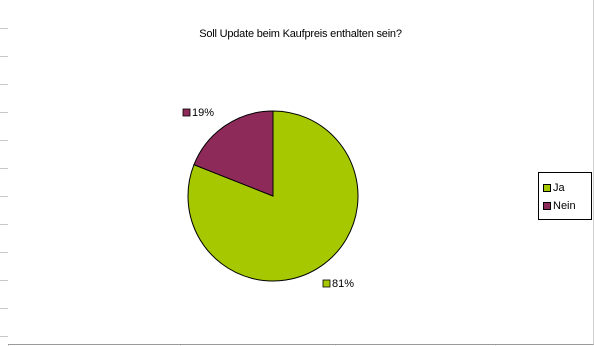  I want to click on pie-slice-nein, so click(233, 153).